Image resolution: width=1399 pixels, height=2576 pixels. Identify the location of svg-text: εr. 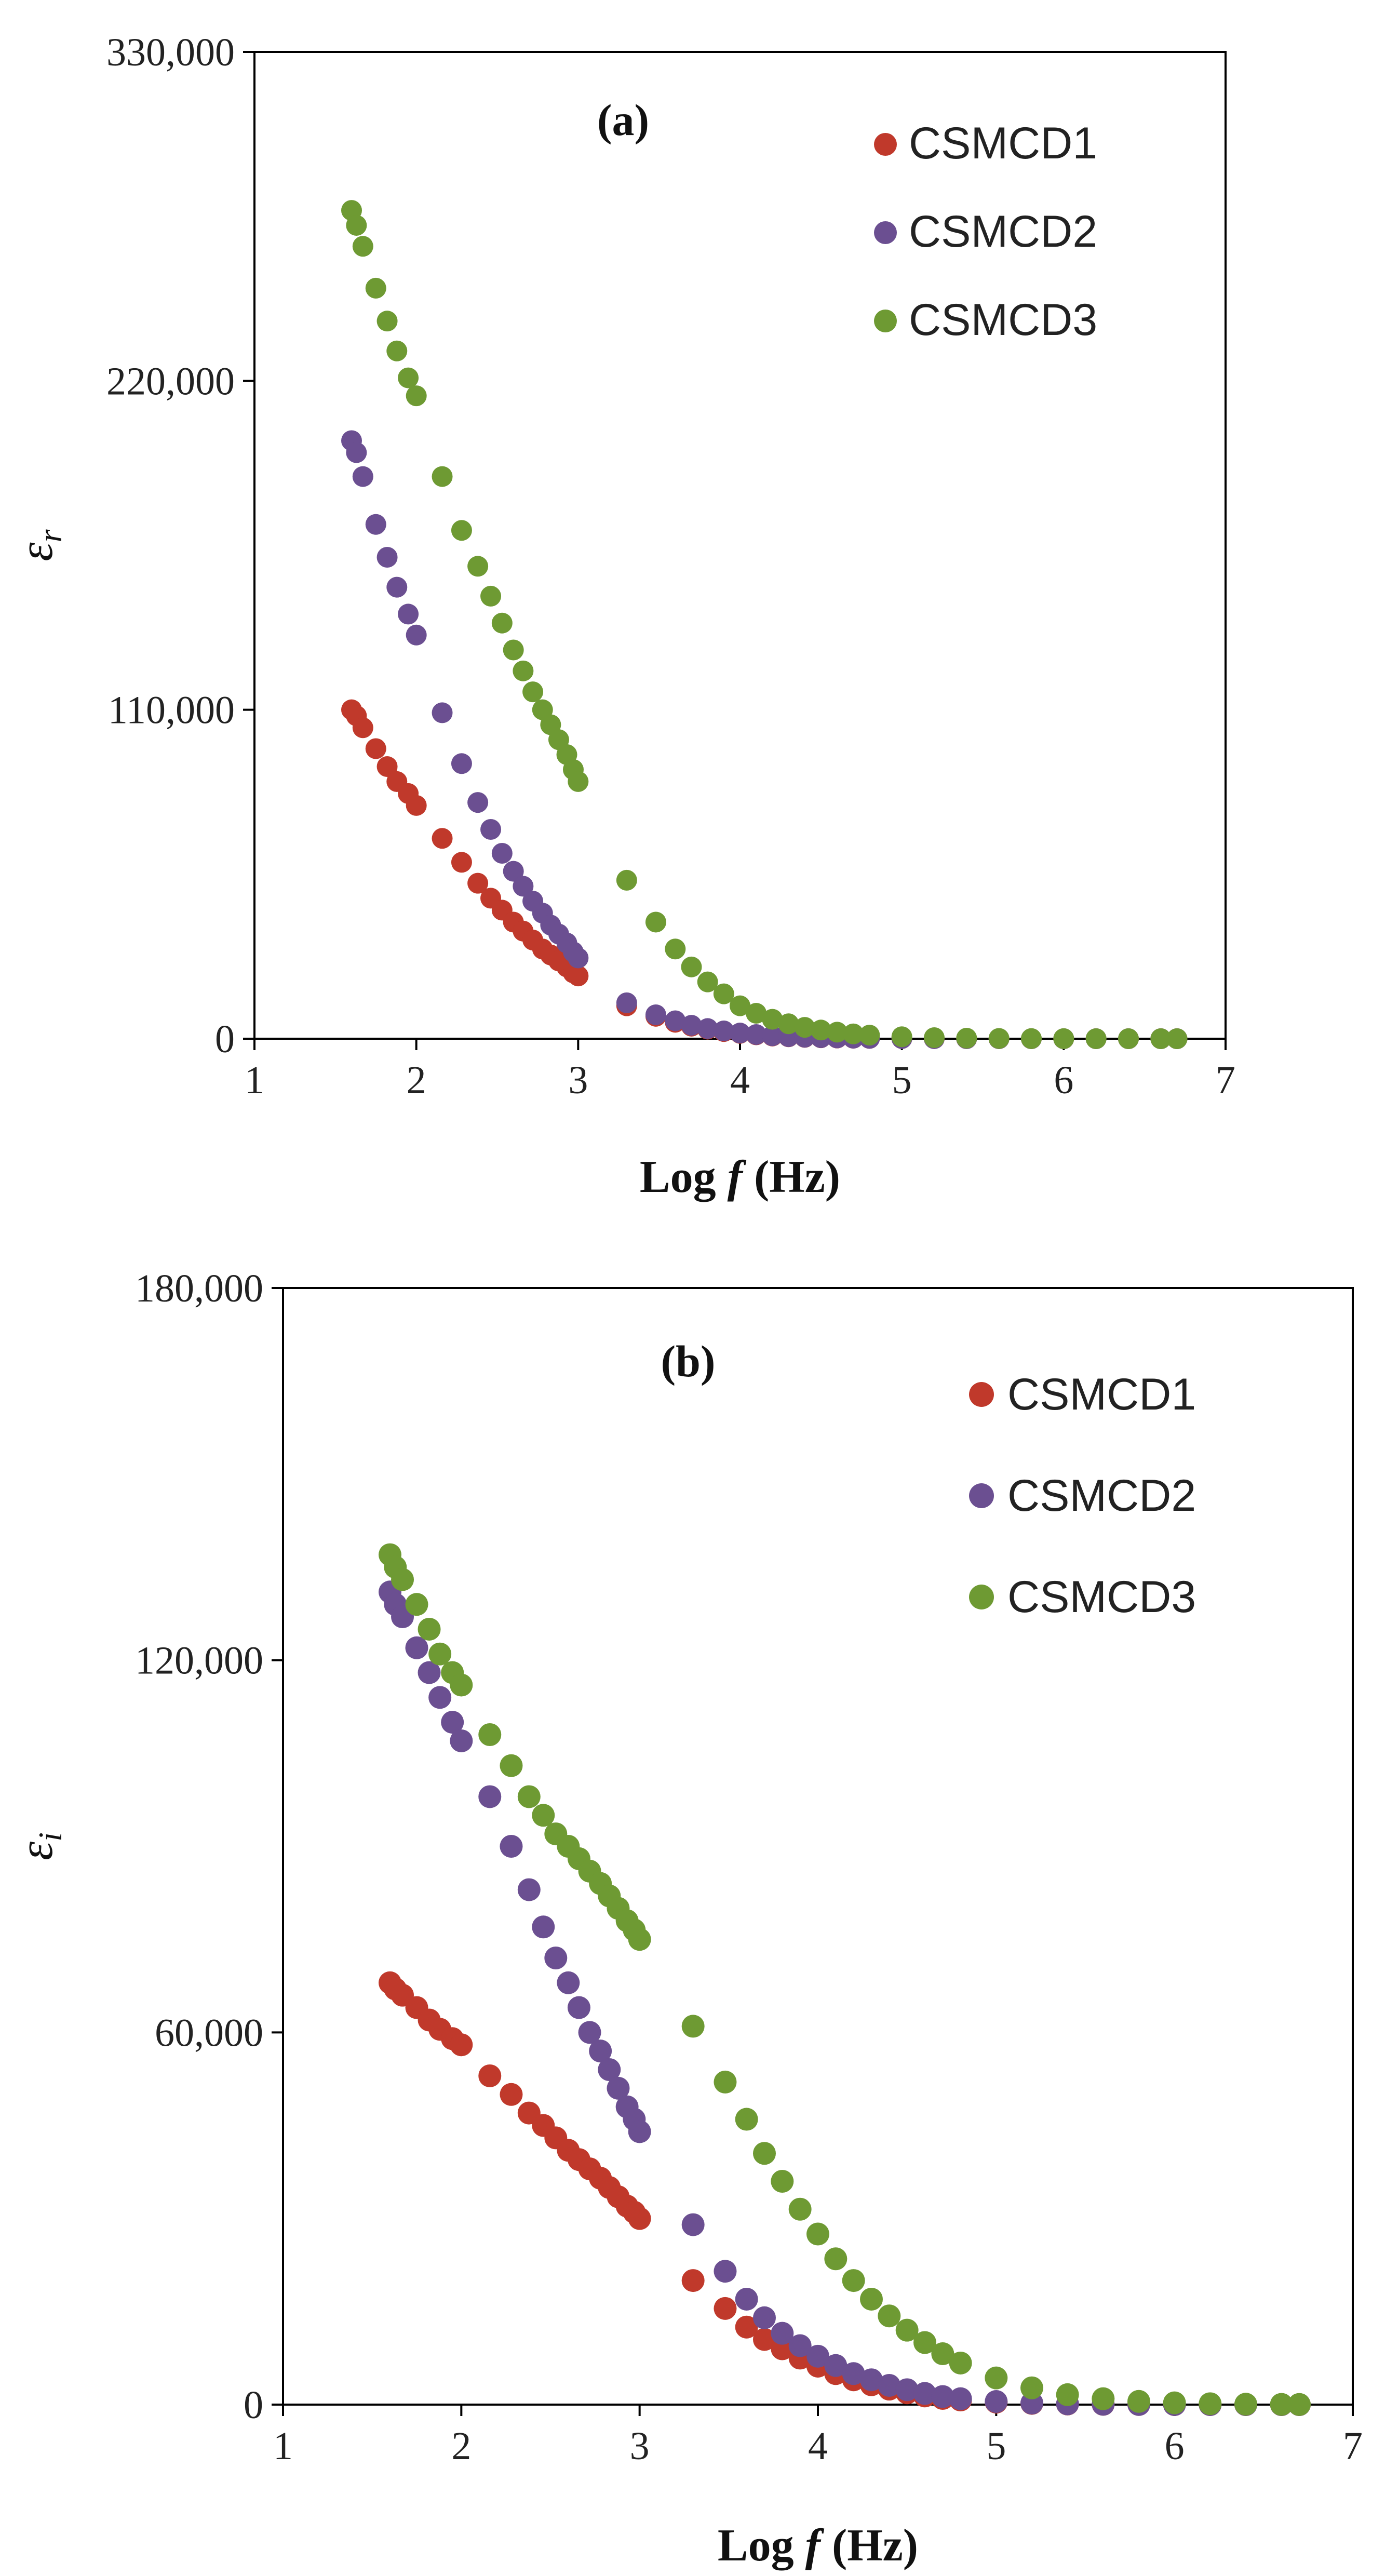
(39, 545).